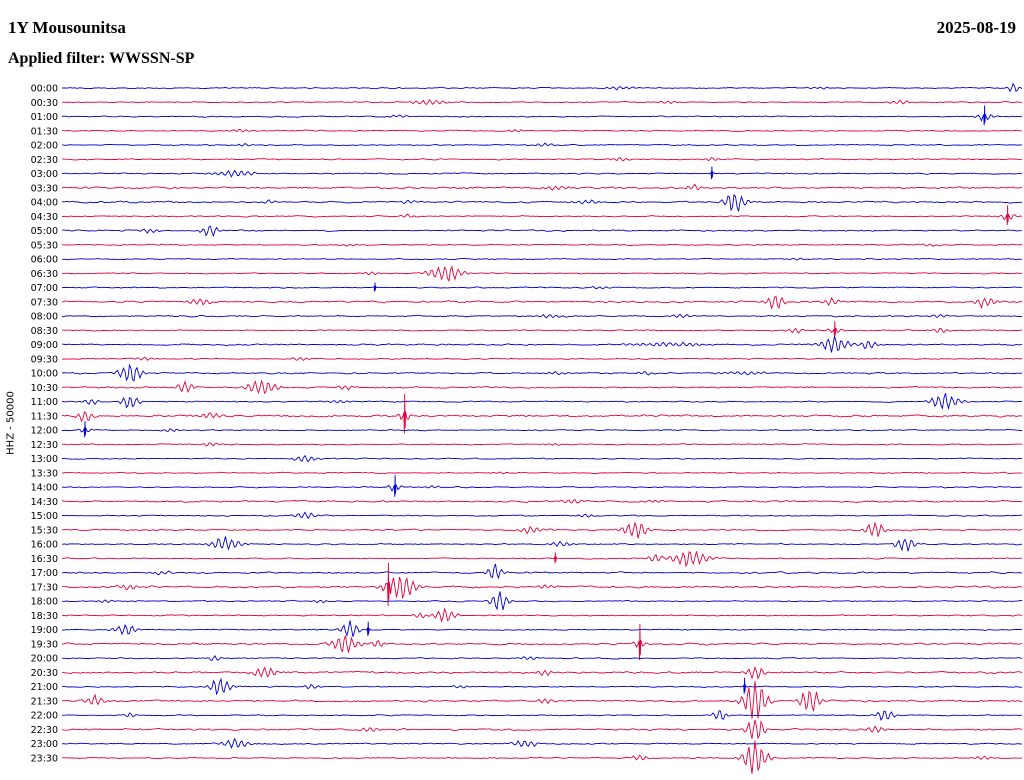 This screenshot has width=1024, height=780. Describe the element at coordinates (44, 245) in the screenshot. I see `time-label: 05:30` at that location.